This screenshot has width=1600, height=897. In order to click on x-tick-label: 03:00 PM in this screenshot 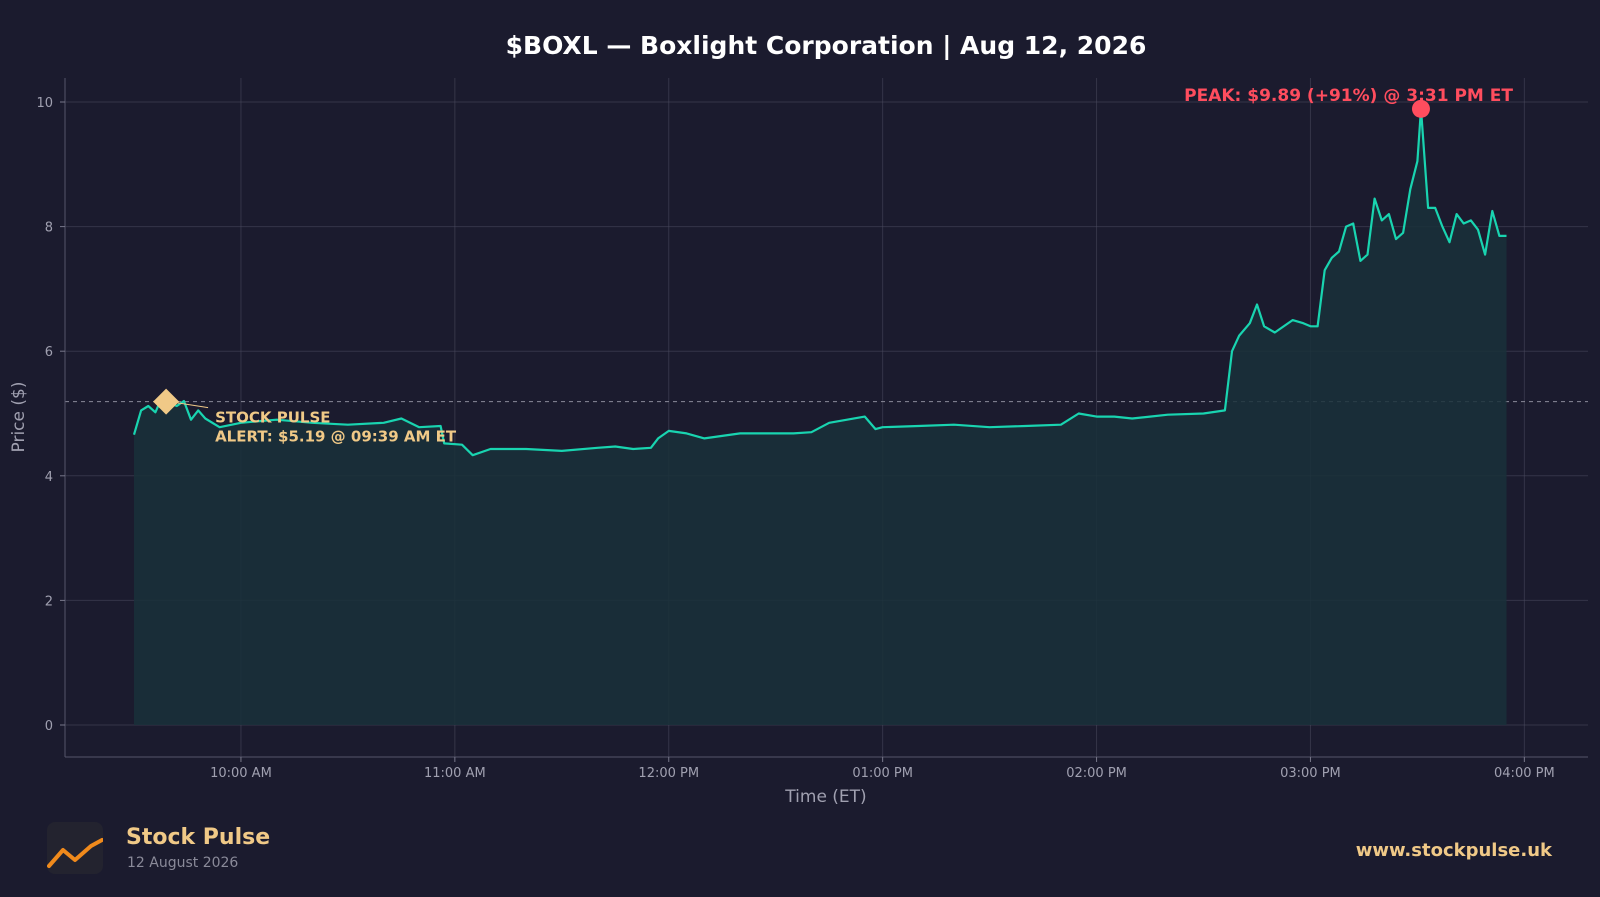, I will do `click(1310, 773)`.